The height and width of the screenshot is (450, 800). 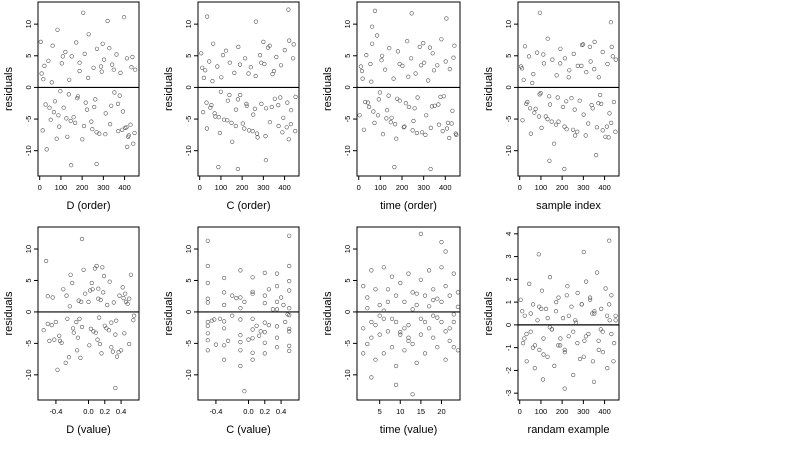 I want to click on residual-panel-2: 0 100 200 300 400 -10 -5 0 5 10 C (order) residuals, so click(x=231, y=106).